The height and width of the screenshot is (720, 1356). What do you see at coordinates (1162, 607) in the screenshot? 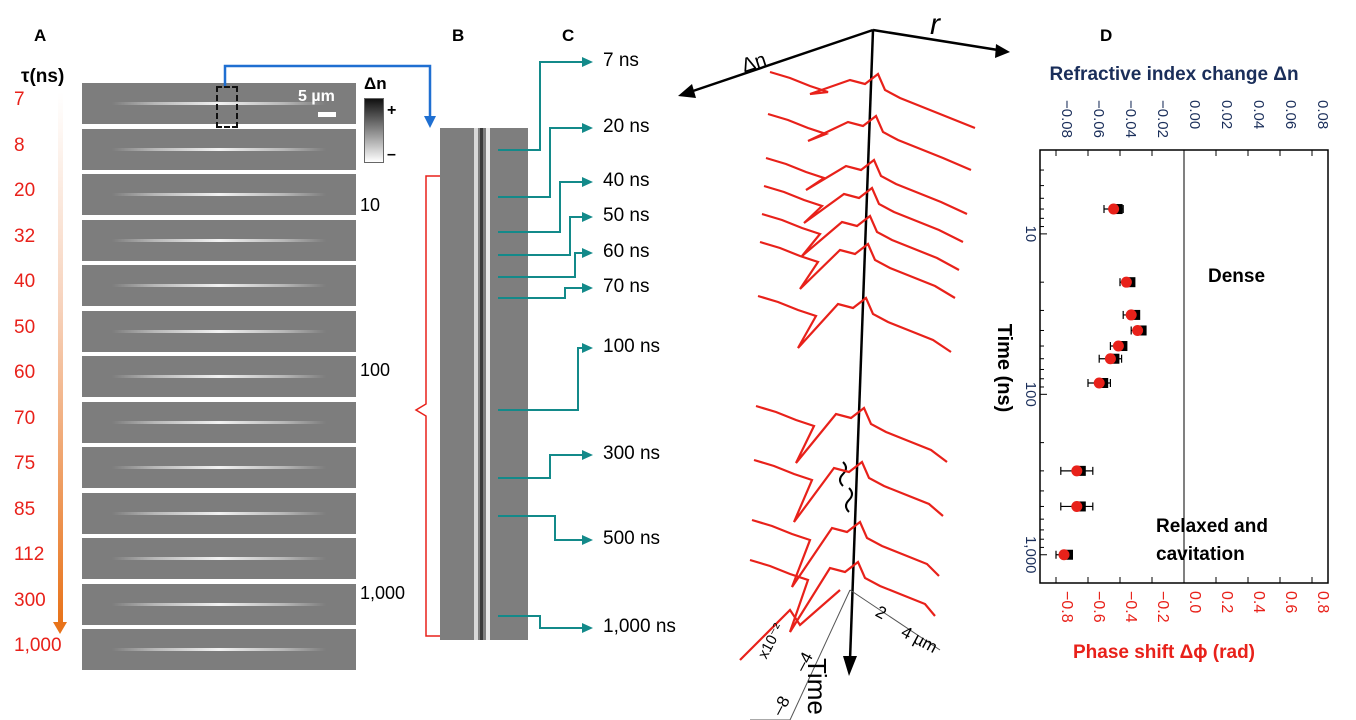
I see `bottom-tick-label: −0.2` at bounding box center [1162, 607].